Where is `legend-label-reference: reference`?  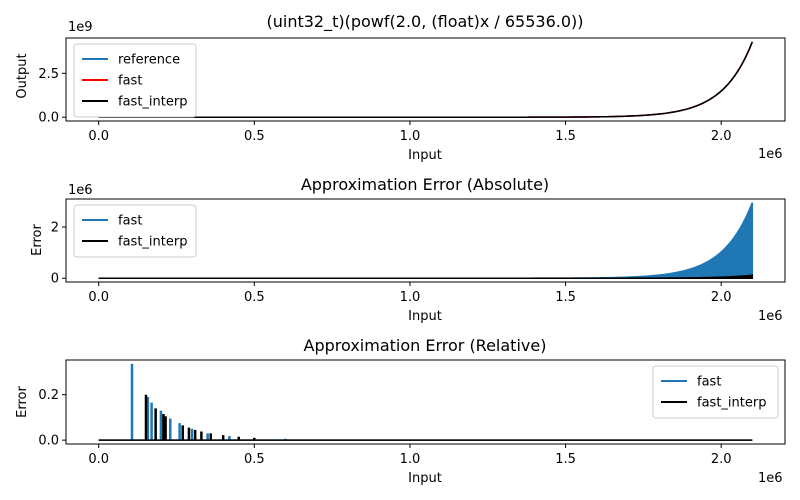
legend-label-reference: reference is located at coordinates (149, 60).